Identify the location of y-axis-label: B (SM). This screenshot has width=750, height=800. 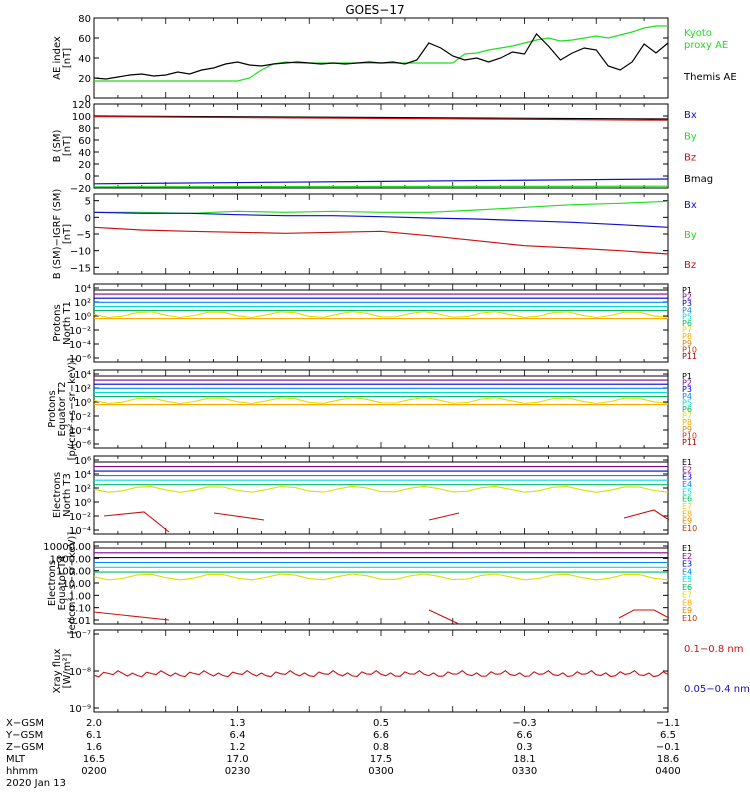
(57, 145).